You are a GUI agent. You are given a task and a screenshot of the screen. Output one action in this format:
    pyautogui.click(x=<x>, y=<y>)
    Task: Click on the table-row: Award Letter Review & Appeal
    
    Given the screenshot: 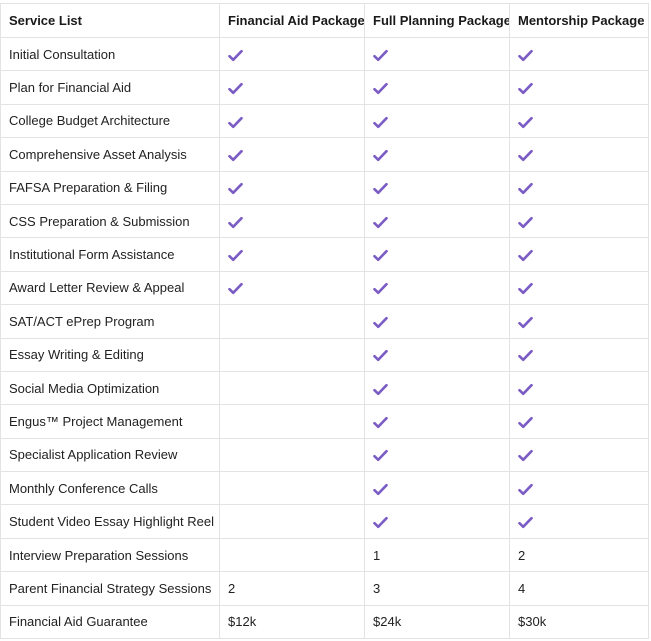 What is the action you would take?
    pyautogui.click(x=324, y=288)
    